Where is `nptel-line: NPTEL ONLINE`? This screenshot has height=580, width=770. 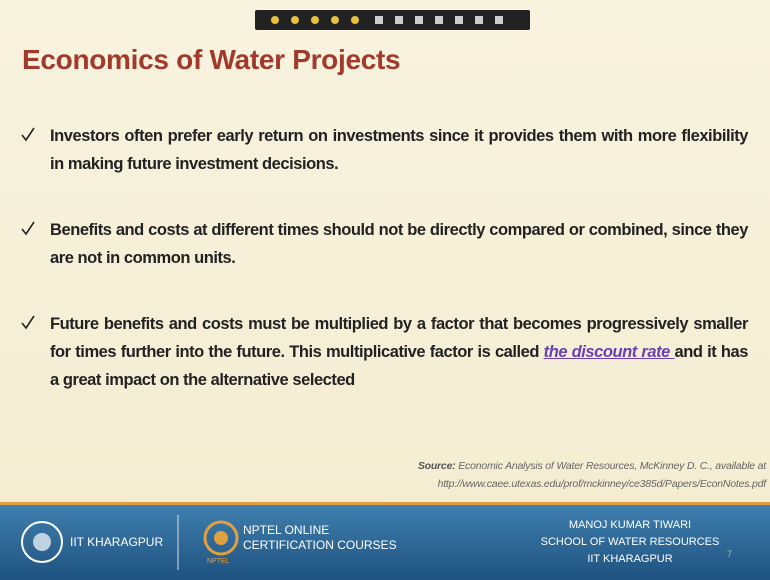 nptel-line: NPTEL ONLINE is located at coordinates (286, 530).